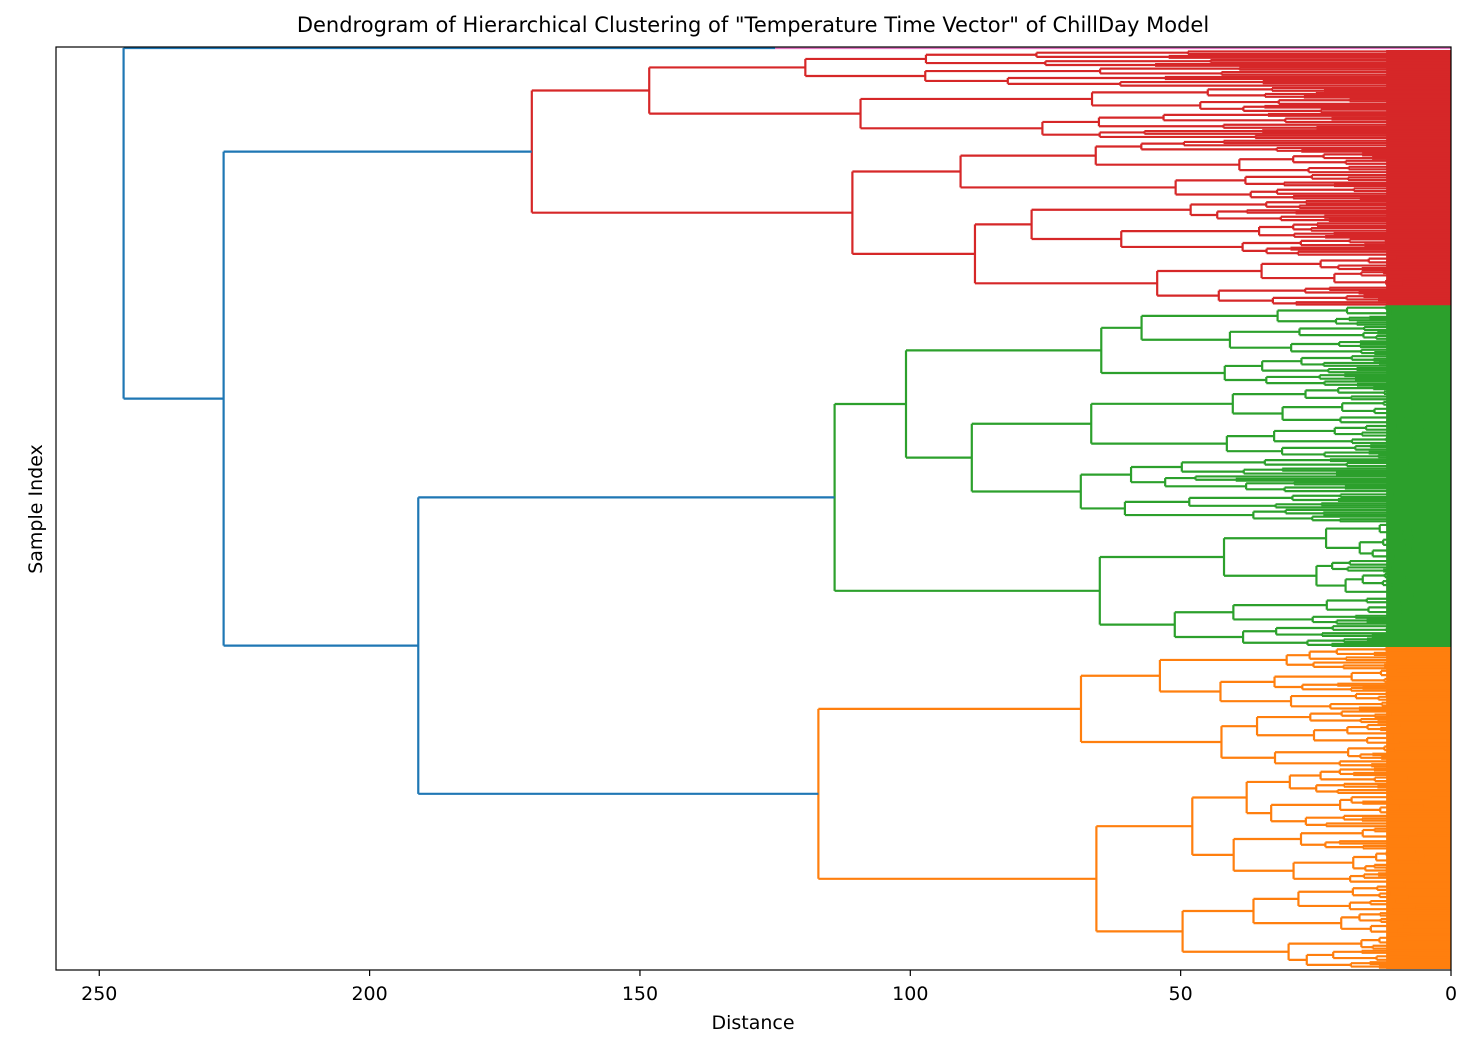 This screenshot has height=1054, width=1462. I want to click on x-tick-label: 50, so click(1181, 994).